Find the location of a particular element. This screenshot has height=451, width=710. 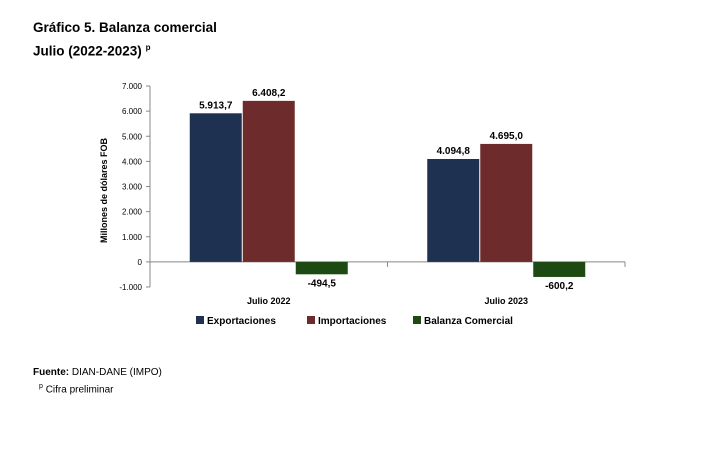

legend-label: Exportaciones is located at coordinates (241, 321).